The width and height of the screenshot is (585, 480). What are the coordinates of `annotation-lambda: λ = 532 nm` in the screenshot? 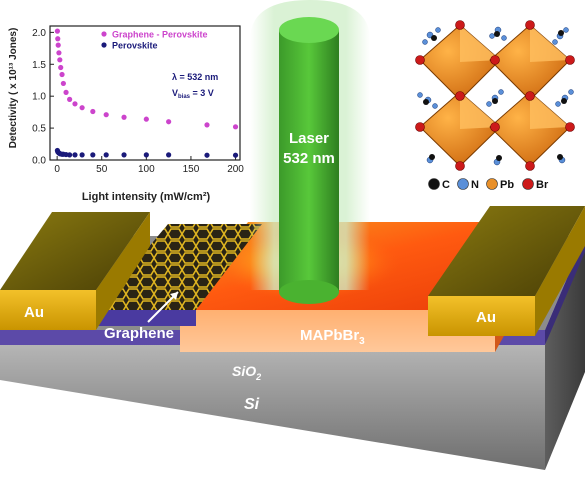 It's located at (195, 77).